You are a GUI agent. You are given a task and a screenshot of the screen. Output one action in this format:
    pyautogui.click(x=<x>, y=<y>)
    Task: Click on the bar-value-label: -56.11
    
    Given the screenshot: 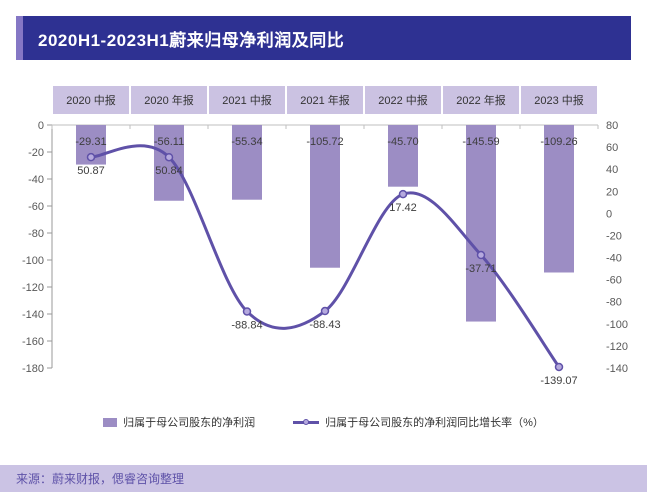 What is the action you would take?
    pyautogui.click(x=169, y=142)
    